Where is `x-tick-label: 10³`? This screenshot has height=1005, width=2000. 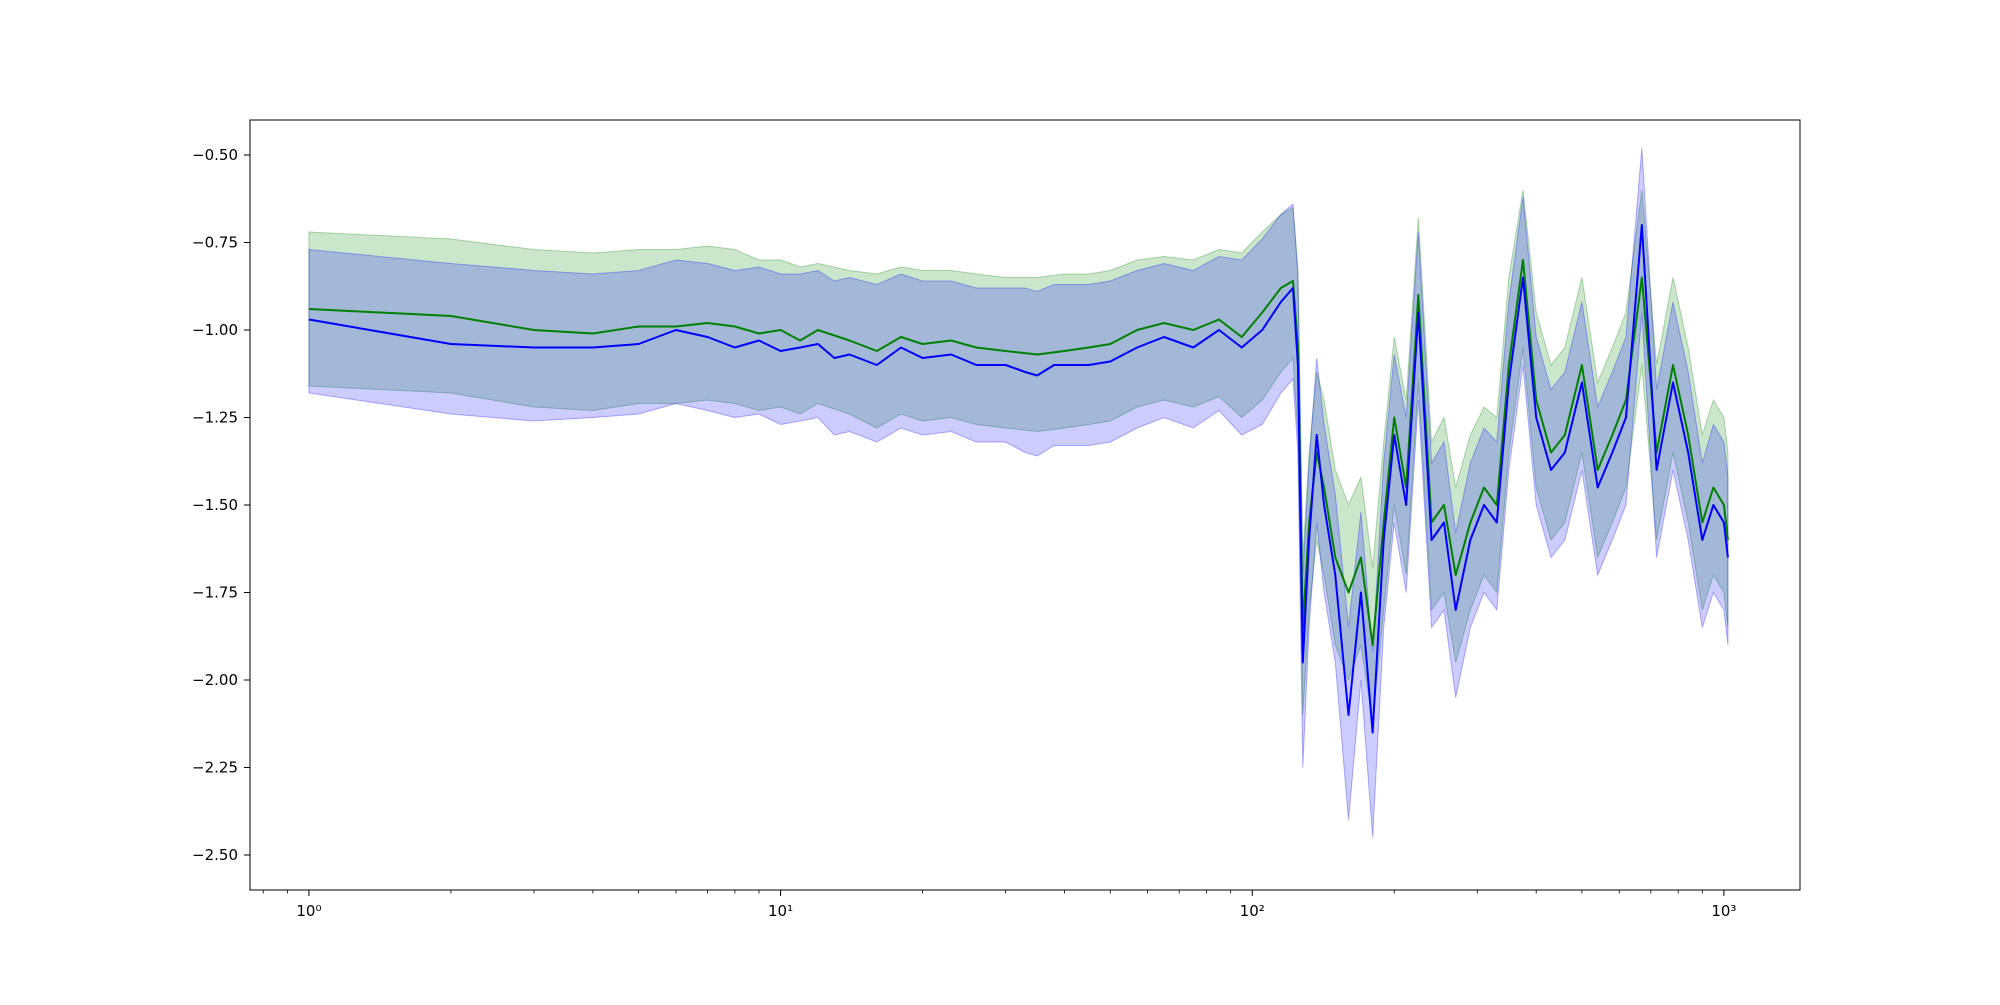
x-tick-label: 10³ is located at coordinates (1723, 911).